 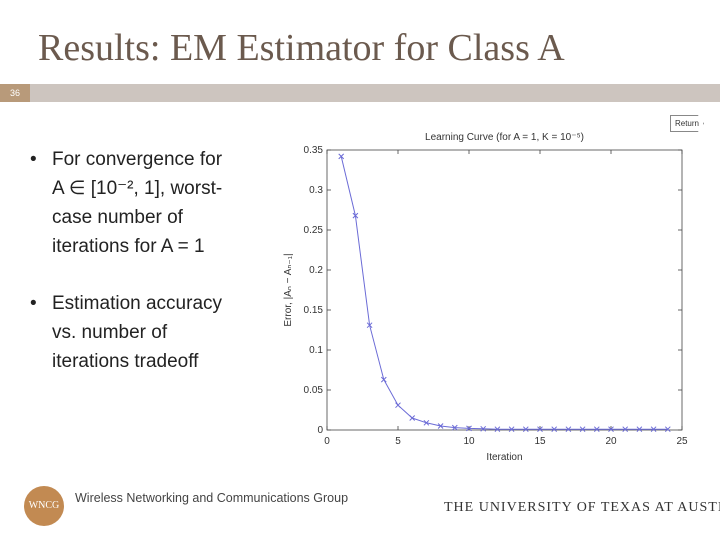 What do you see at coordinates (398, 441) in the screenshot?
I see `x-tick-label: 5` at bounding box center [398, 441].